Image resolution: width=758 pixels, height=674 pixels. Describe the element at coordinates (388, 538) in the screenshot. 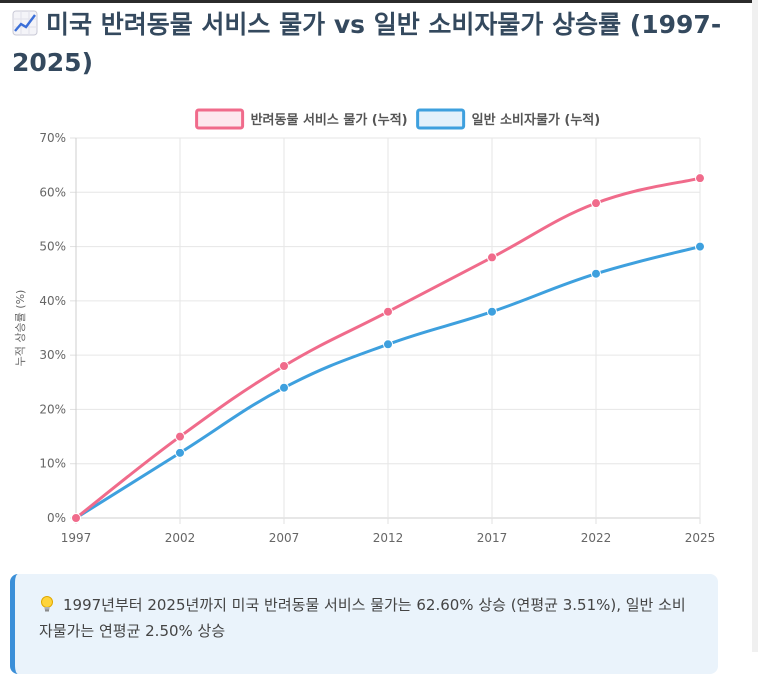

I see `x-tick-label: 2012` at that location.